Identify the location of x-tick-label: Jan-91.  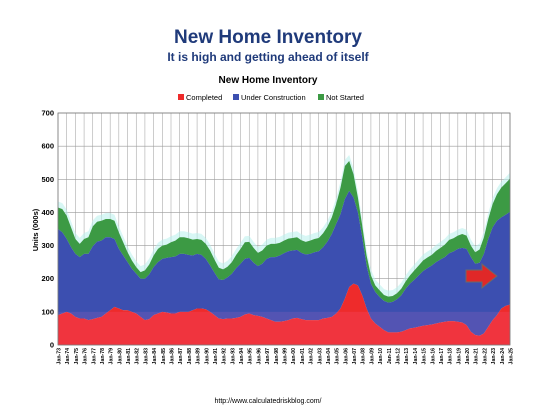
(216, 356).